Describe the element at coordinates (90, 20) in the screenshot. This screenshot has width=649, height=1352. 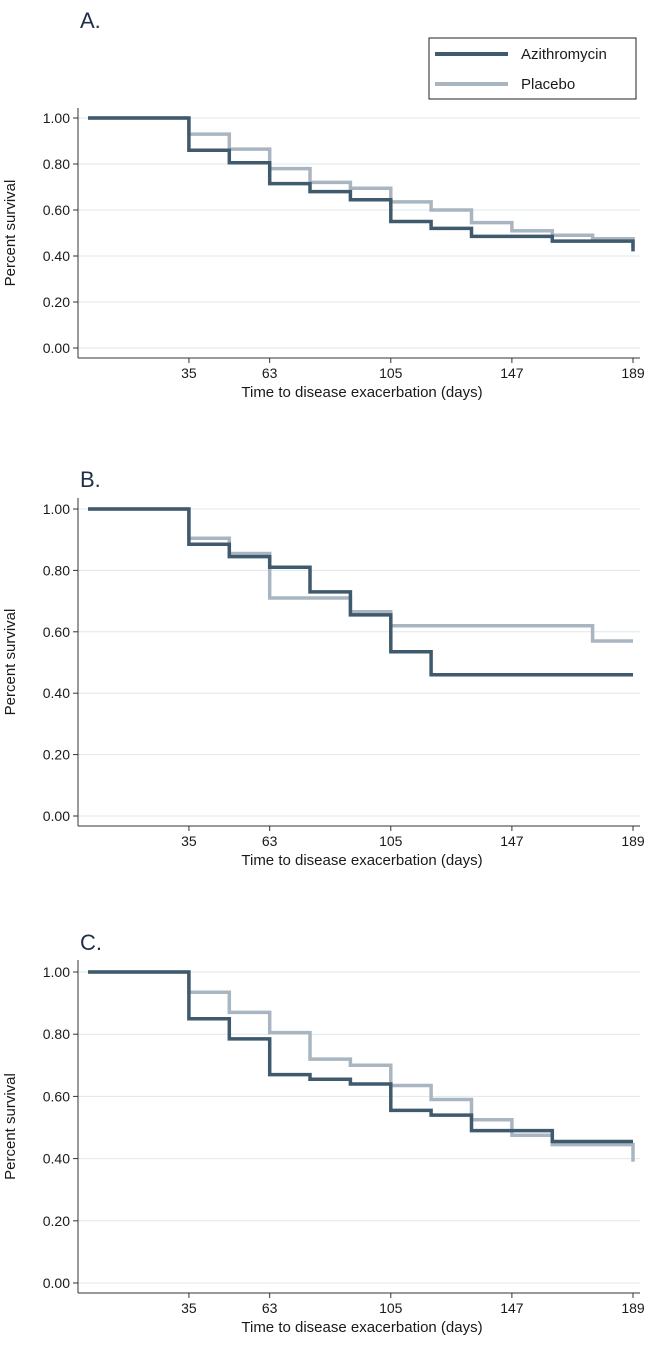
I see `panel-label: A.` at that location.